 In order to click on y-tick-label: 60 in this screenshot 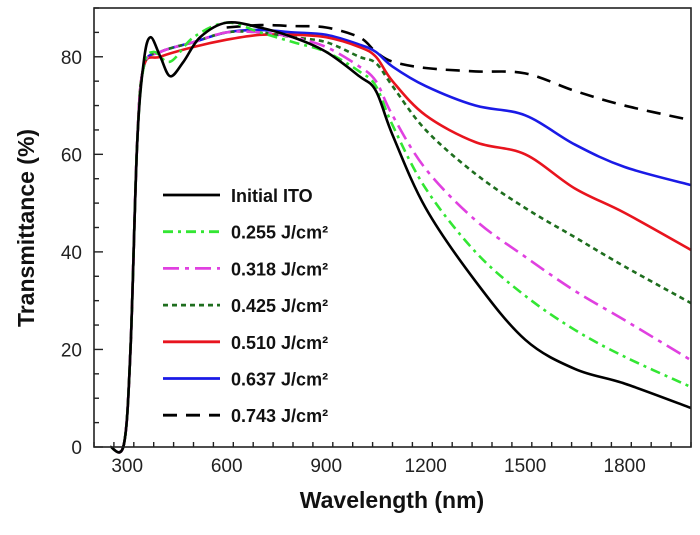, I will do `click(71, 155)`.